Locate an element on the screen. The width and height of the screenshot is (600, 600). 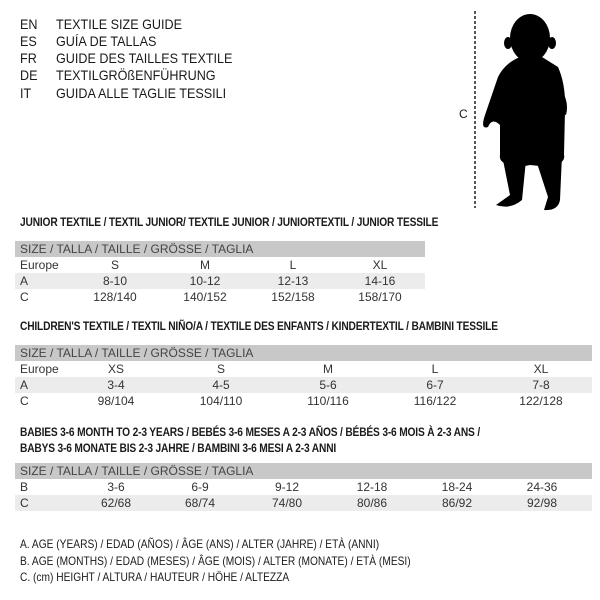
table-cell: 128/140 is located at coordinates (115, 297).